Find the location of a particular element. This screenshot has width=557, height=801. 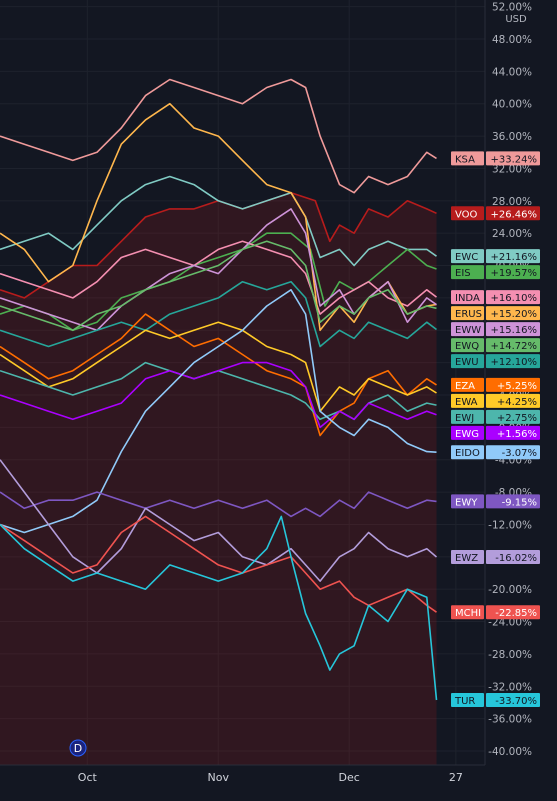

y-tick-label: 24.00% is located at coordinates (512, 234).